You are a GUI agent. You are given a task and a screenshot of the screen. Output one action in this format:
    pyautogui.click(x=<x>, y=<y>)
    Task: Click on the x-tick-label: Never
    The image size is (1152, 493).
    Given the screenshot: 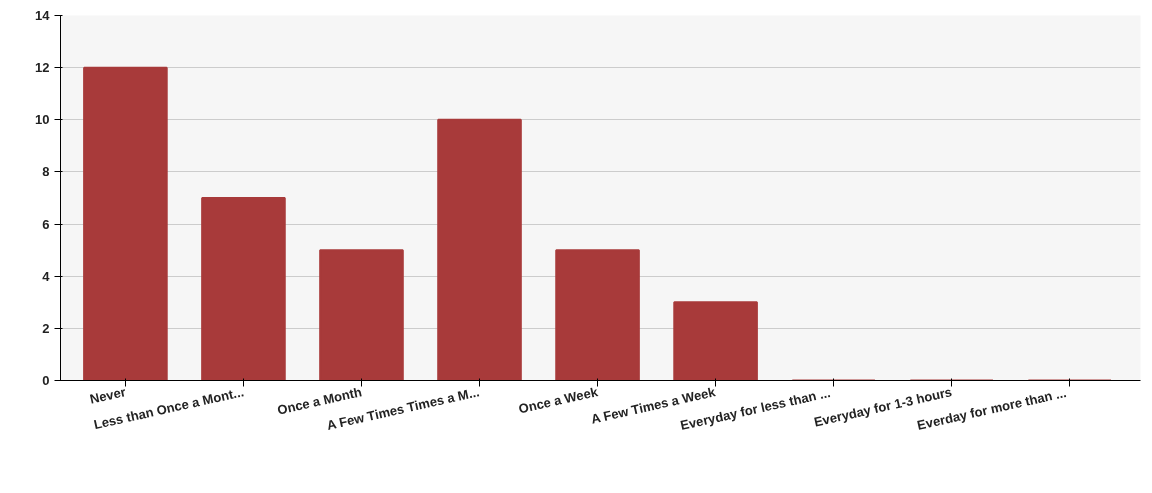 What is the action you would take?
    pyautogui.click(x=108, y=395)
    